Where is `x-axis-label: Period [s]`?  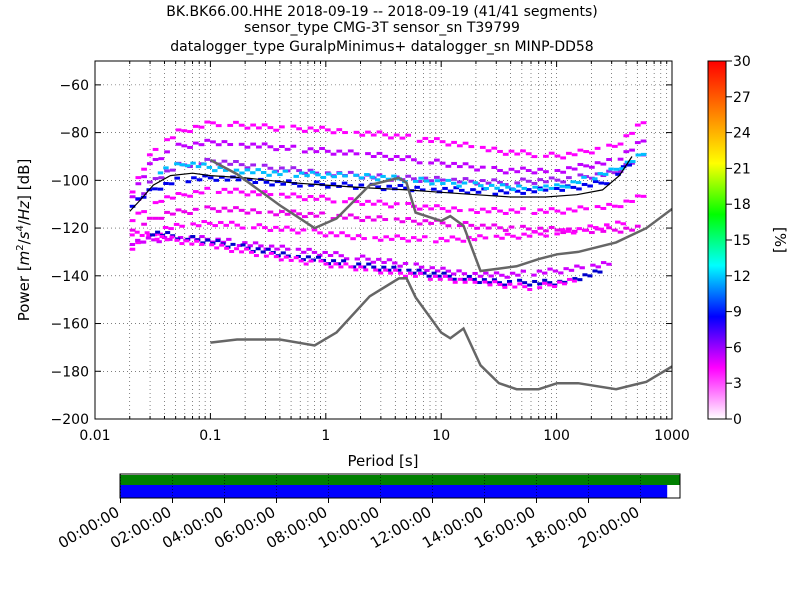
x-axis-label: Period [s] is located at coordinates (382, 461).